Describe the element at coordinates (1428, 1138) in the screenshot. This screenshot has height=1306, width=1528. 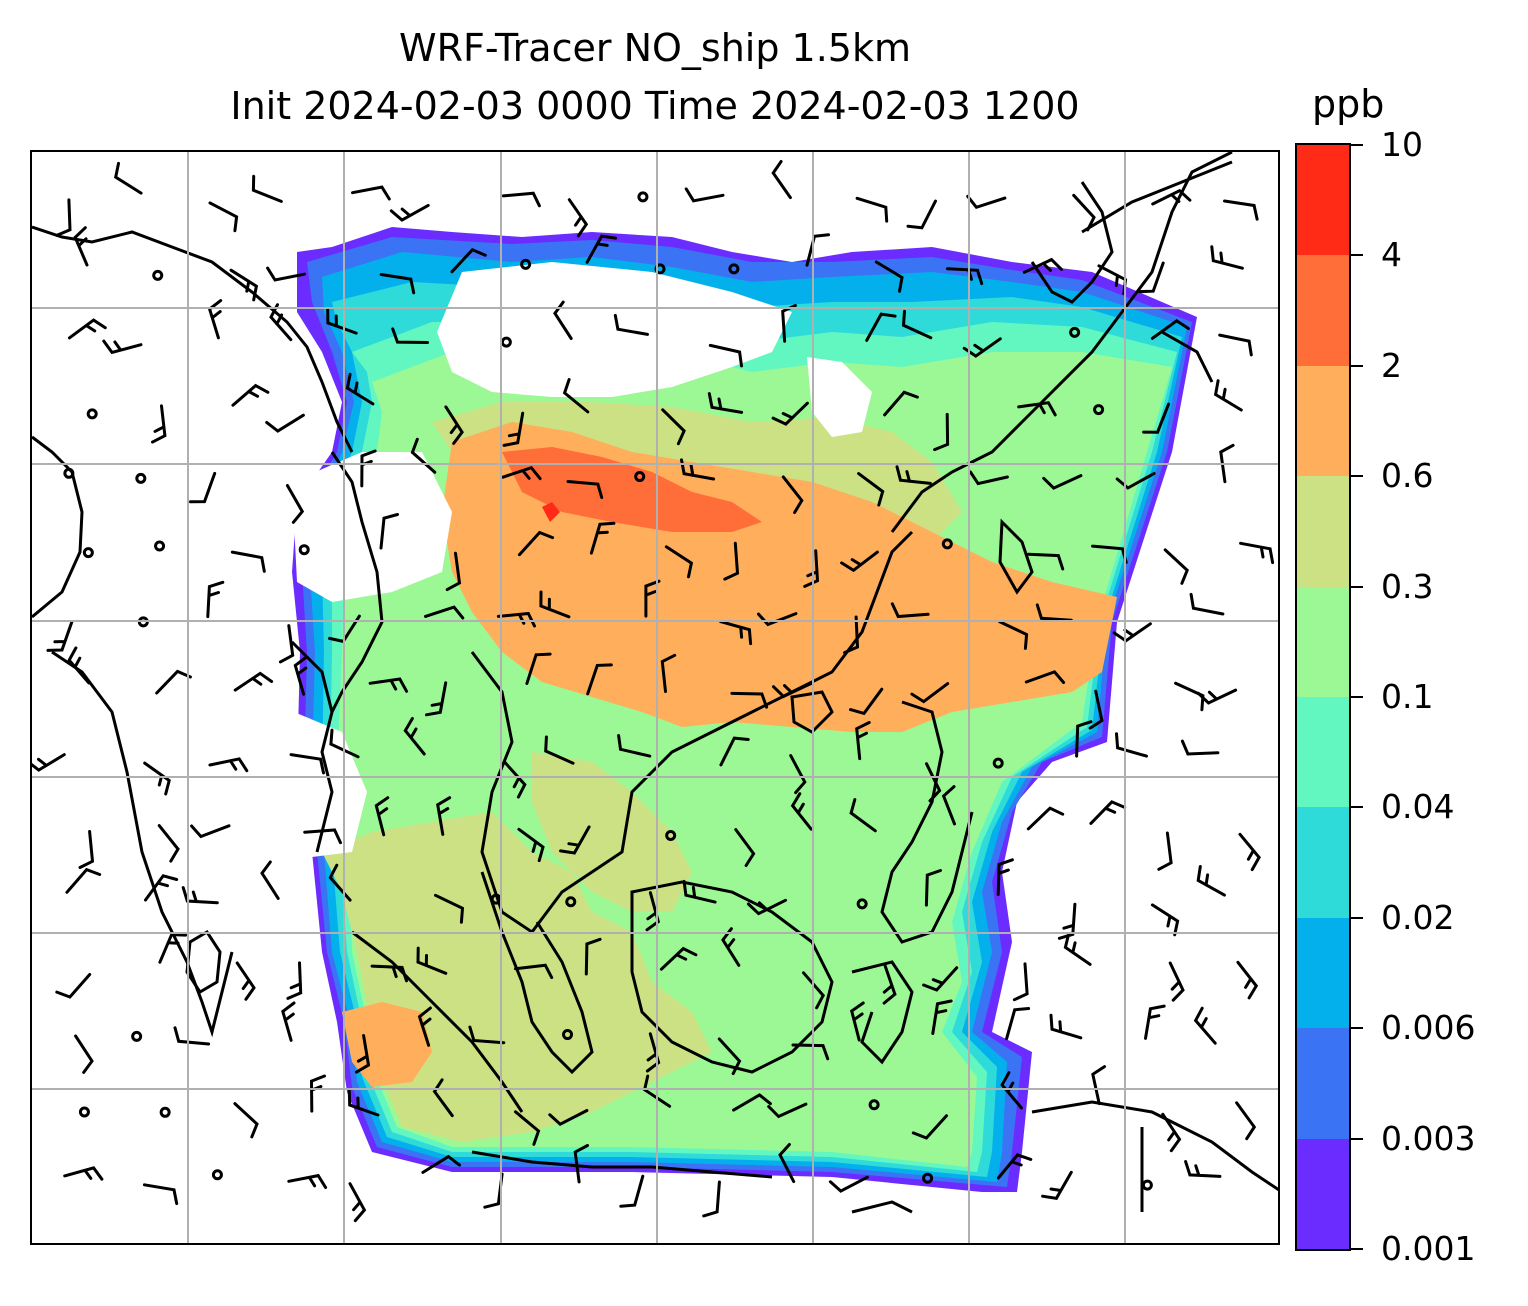
I see `colorbar-tick-label: 0.003` at that location.